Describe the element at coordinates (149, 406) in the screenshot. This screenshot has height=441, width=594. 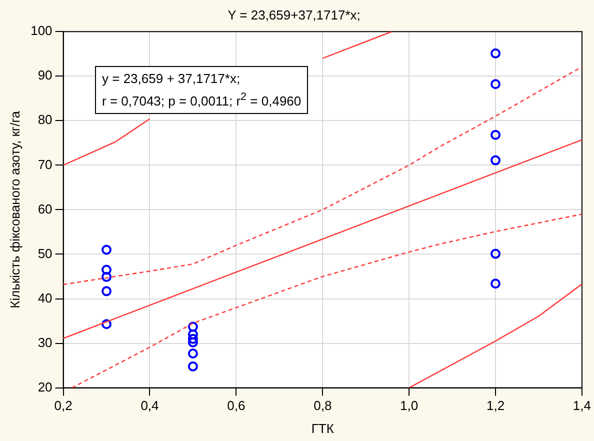
I see `x-tick-label: 0,4` at that location.